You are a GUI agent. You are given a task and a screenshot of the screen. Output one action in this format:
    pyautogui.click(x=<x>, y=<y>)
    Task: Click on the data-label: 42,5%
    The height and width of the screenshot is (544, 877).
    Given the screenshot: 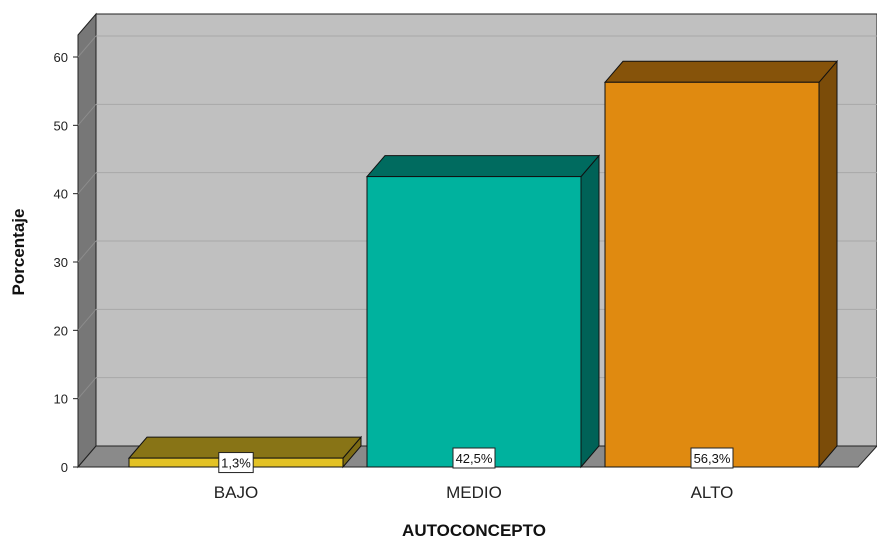 What is the action you would take?
    pyautogui.click(x=474, y=458)
    